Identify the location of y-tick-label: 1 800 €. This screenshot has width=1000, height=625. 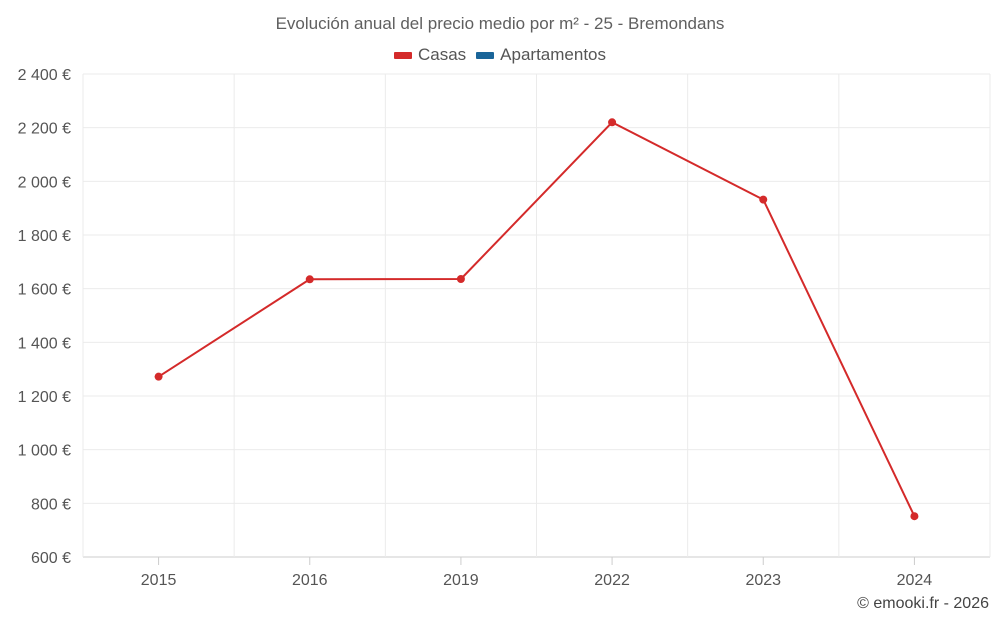
(44, 236).